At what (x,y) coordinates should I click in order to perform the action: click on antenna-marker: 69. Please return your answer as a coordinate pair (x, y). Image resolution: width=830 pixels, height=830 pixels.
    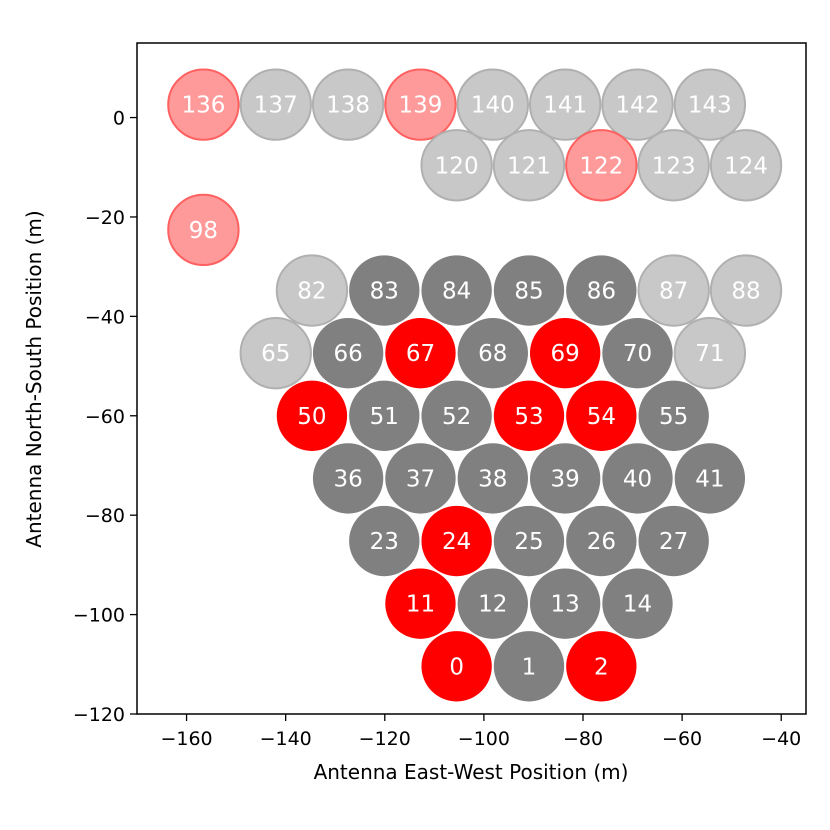
    Looking at the image, I should click on (565, 353).